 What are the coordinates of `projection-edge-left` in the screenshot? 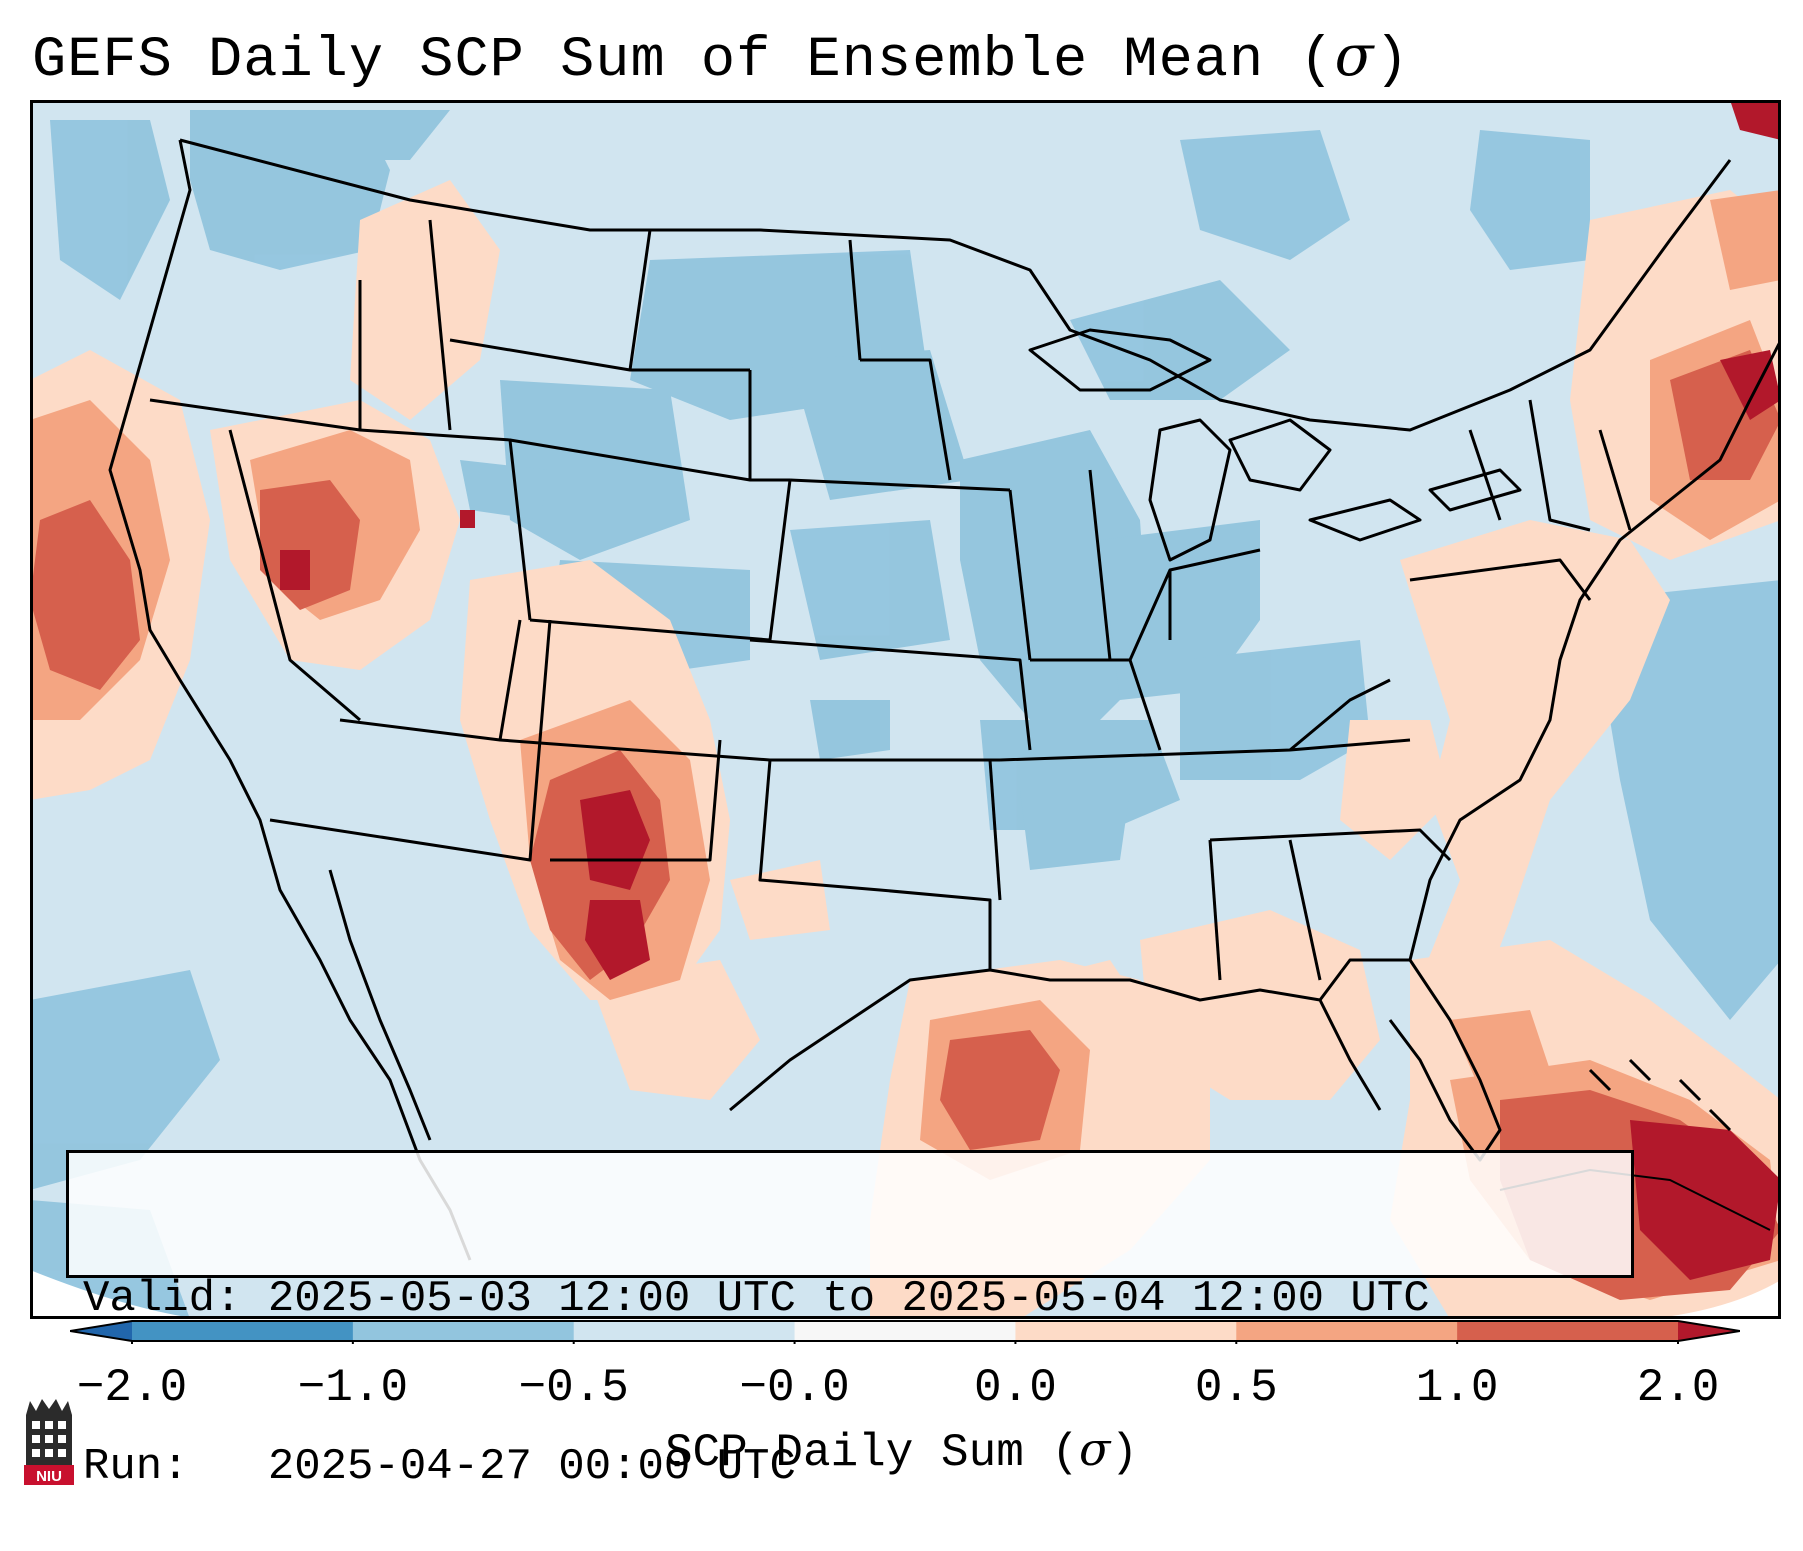 It's located at (115, 1294).